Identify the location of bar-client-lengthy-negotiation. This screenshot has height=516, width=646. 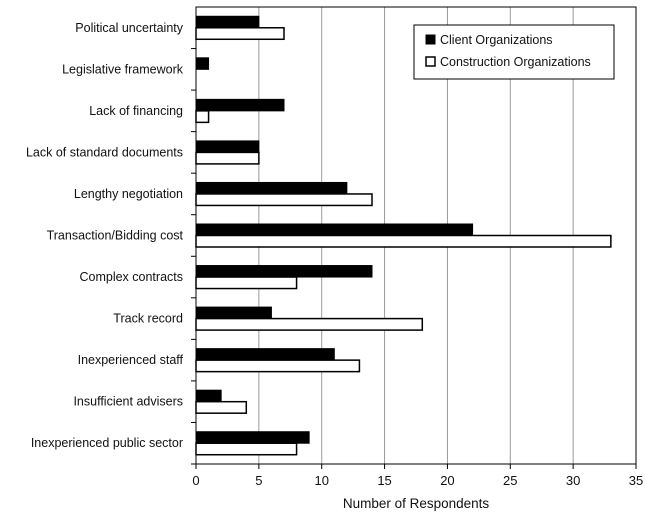
(271, 188).